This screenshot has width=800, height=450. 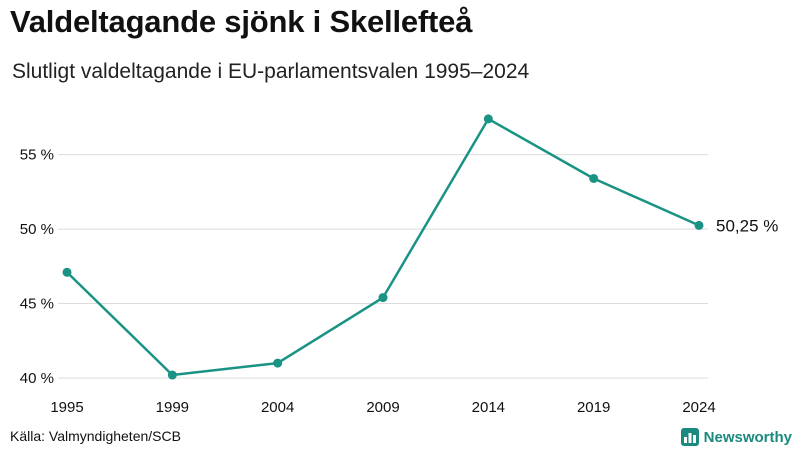 What do you see at coordinates (37, 229) in the screenshot?
I see `y-tick-label: 50 %` at bounding box center [37, 229].